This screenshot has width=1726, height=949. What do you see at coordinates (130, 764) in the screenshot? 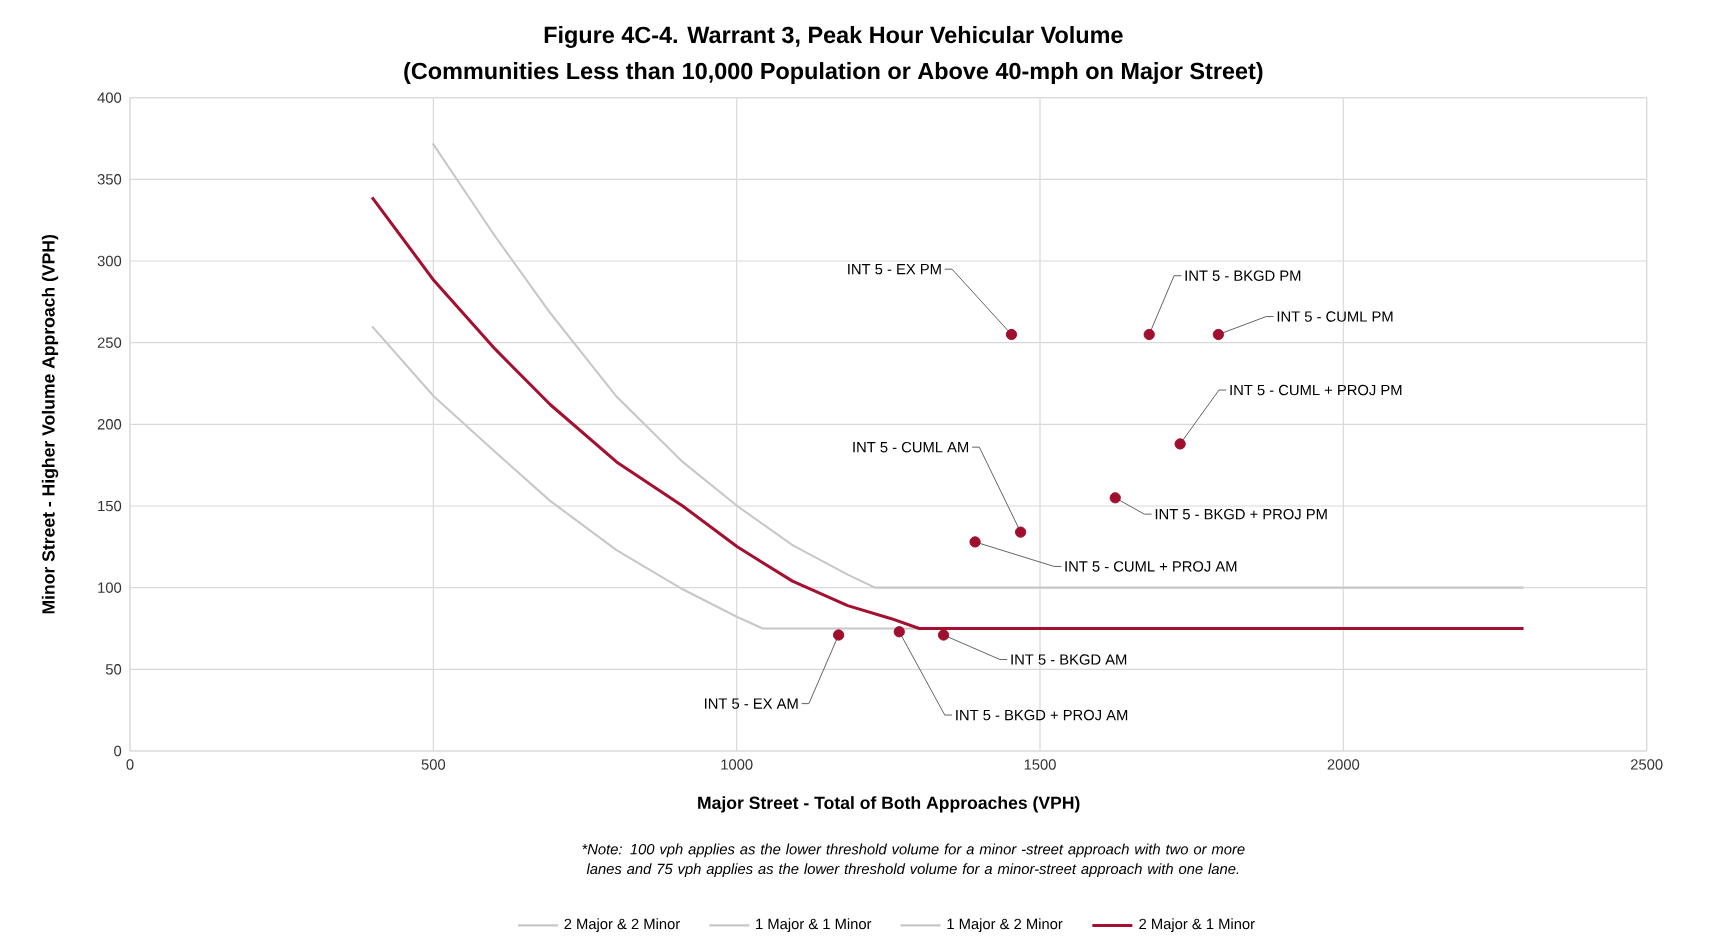
I see `x-tick-label: 0` at bounding box center [130, 764].